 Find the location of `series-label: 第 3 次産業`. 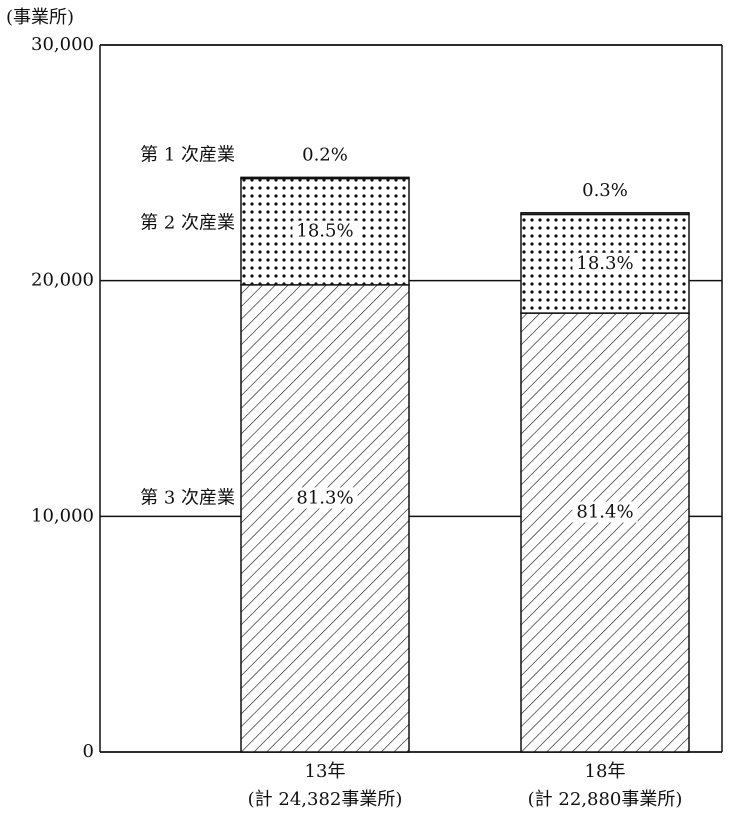

series-label: 第 3 次産業 is located at coordinates (187, 497).